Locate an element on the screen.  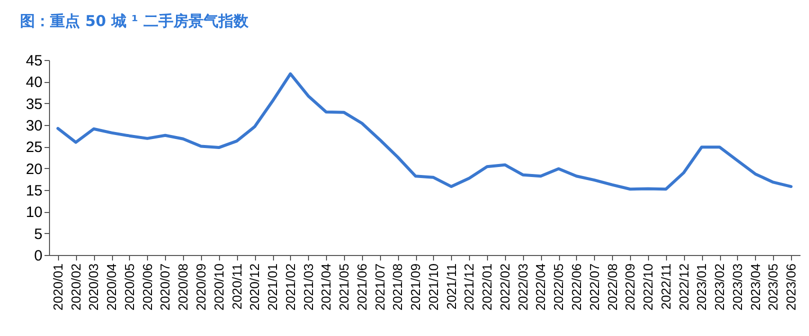
x-tick-label: 2022/11 is located at coordinates (666, 287).